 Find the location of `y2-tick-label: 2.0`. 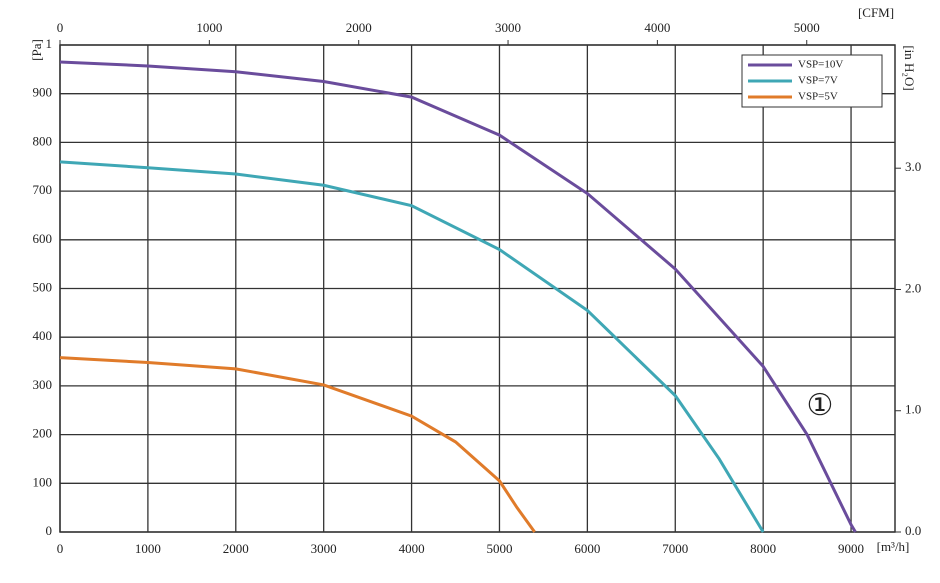

y2-tick-label: 2.0 is located at coordinates (913, 287).